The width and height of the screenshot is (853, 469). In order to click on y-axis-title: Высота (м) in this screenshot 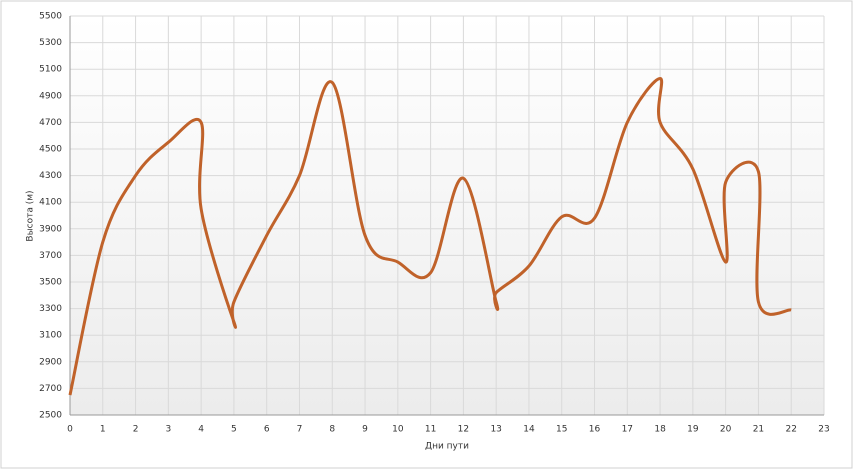, I will do `click(31, 215)`.